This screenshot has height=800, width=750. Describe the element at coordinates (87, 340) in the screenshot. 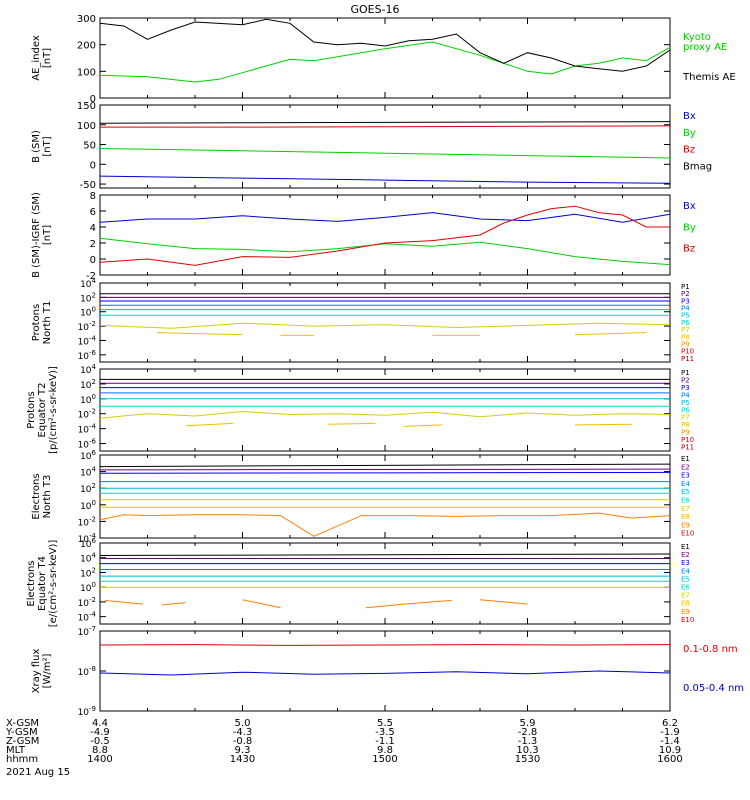

I see `y-tick-label: 10⁻⁴` at that location.